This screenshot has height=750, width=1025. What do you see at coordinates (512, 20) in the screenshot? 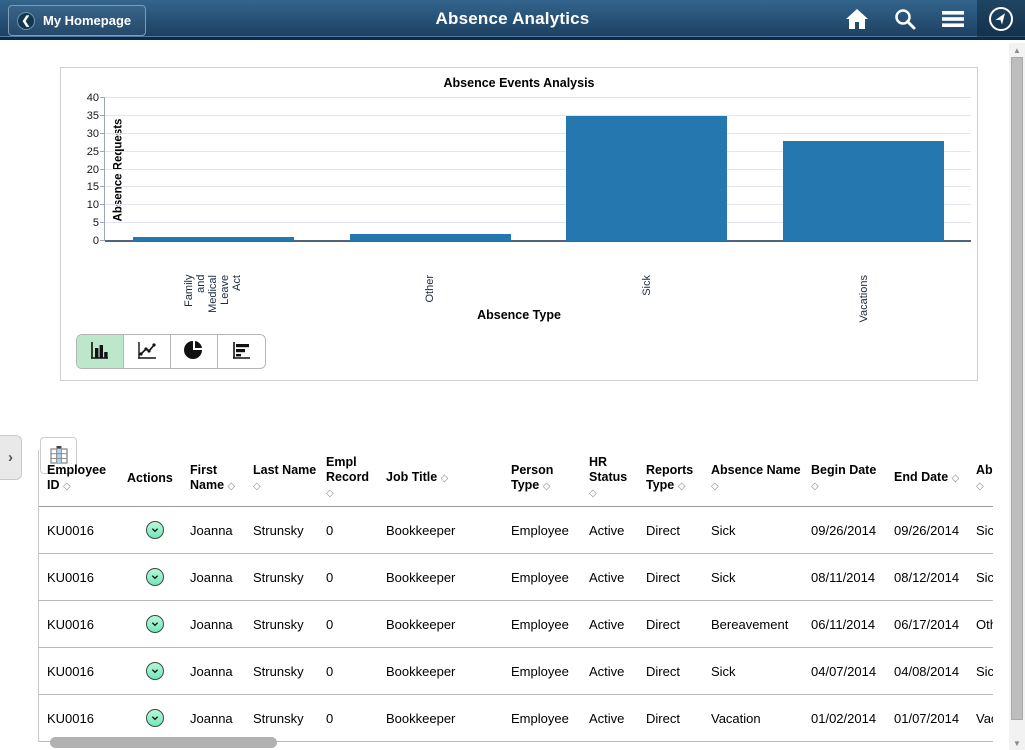
I see `top-navbar: ❮ My Homepage Absence Analytics` at bounding box center [512, 20].